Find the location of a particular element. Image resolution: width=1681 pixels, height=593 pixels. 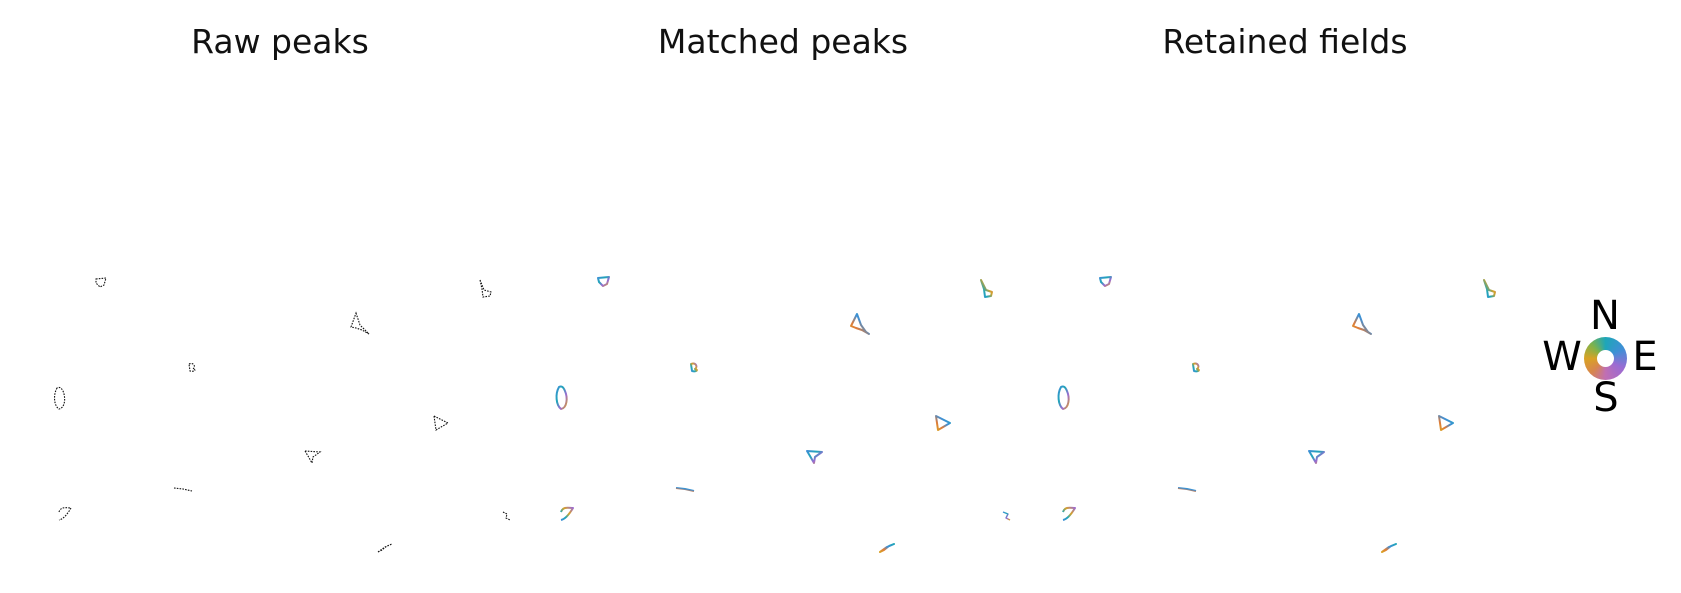

heading-color-wheel is located at coordinates (1605, 358).